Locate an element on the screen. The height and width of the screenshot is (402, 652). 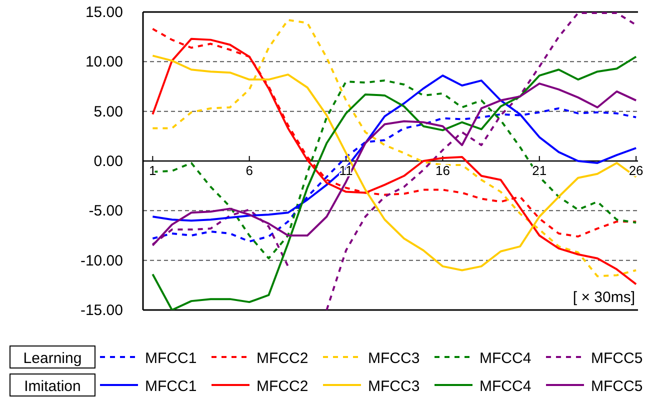
y-tick-label: 10.00 is located at coordinates (104, 62).